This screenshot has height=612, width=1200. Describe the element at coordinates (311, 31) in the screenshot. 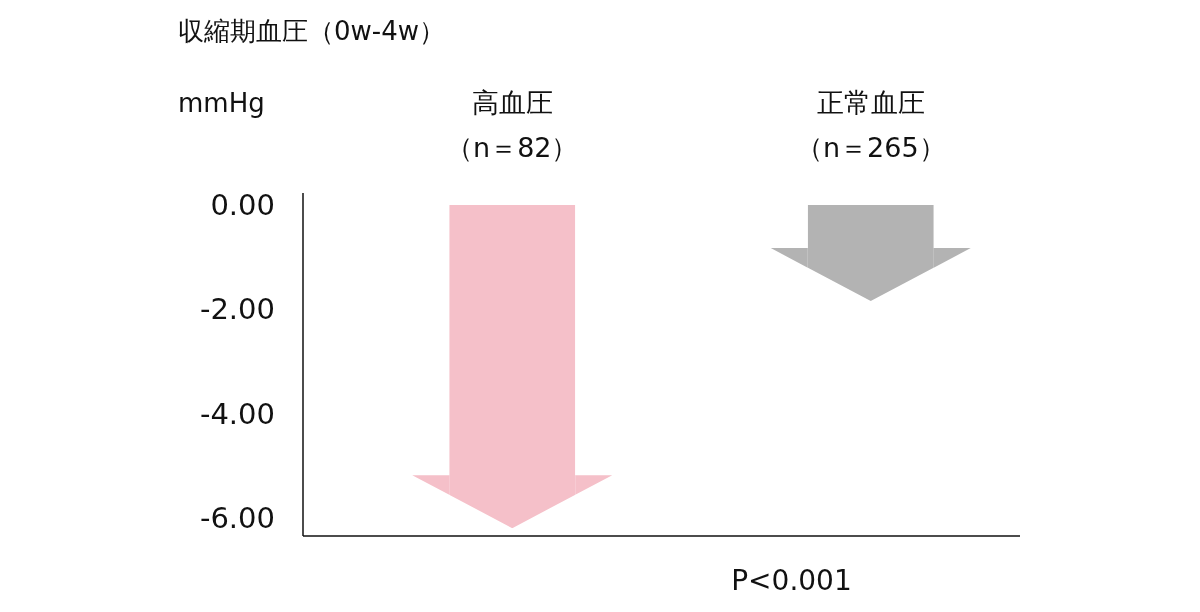

I see `chart-title: 収縮期血圧（0w-4w）` at that location.